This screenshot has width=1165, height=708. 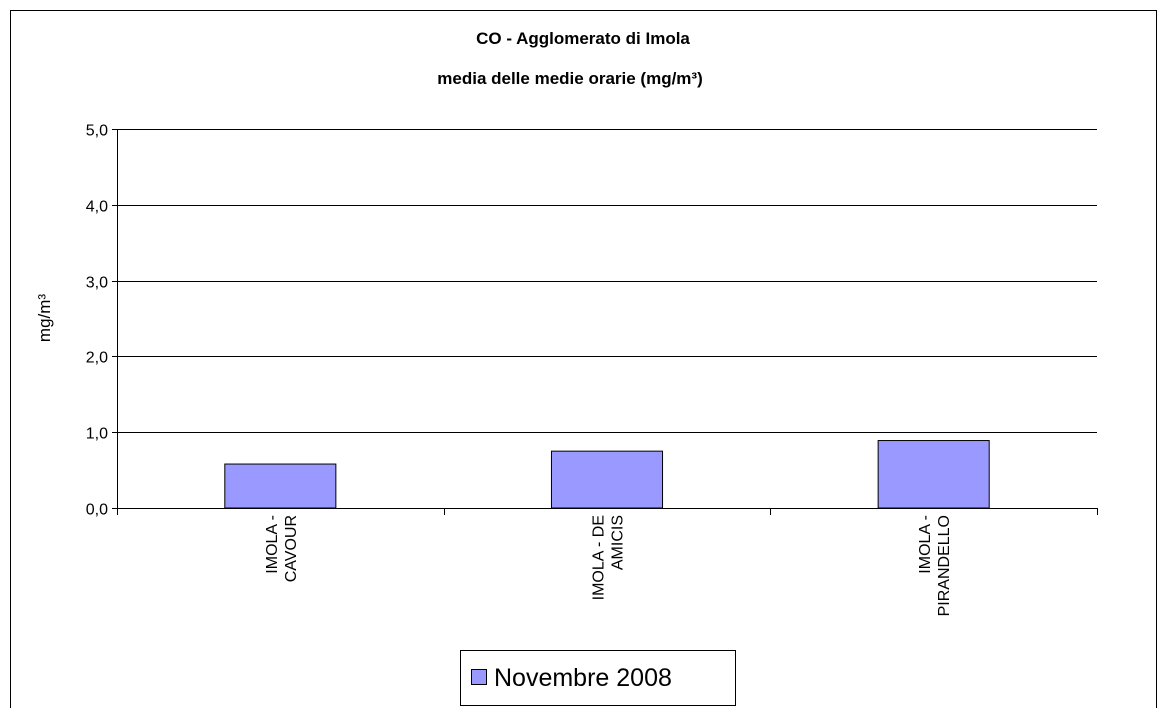 What do you see at coordinates (97, 358) in the screenshot?
I see `y-tick-label: 2,0` at bounding box center [97, 358].